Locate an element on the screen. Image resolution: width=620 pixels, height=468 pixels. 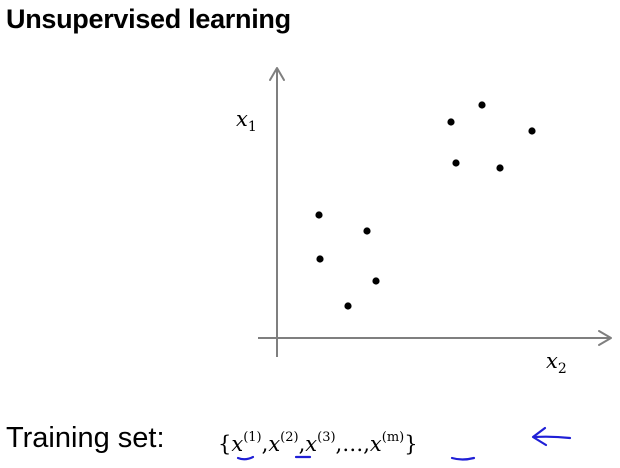
open-brace: { is located at coordinates (225, 444).